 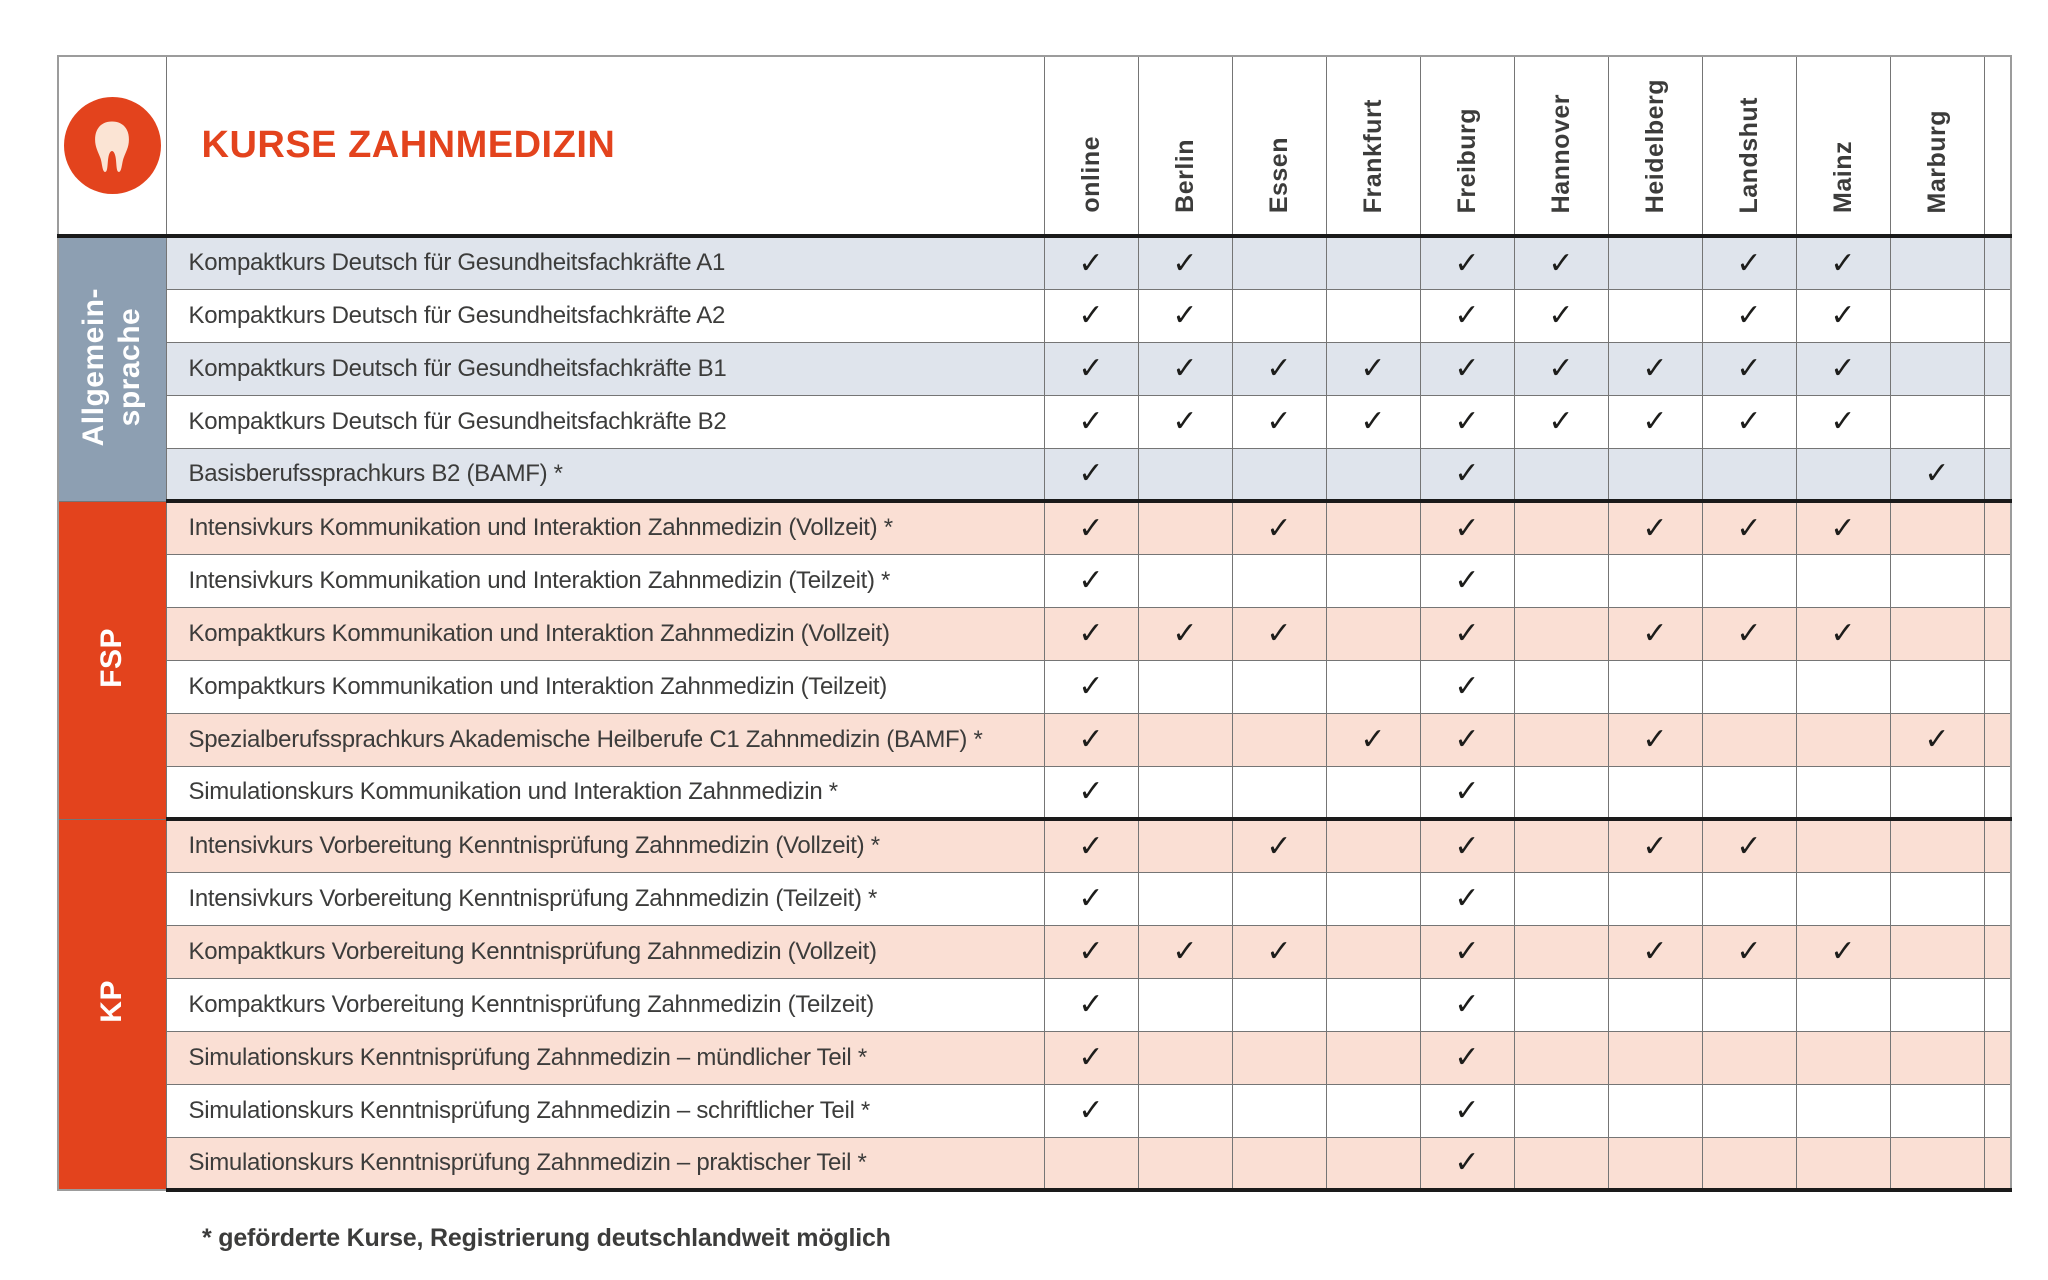 What do you see at coordinates (1936, 161) in the screenshot?
I see `column-header-label: Marburg` at bounding box center [1936, 161].